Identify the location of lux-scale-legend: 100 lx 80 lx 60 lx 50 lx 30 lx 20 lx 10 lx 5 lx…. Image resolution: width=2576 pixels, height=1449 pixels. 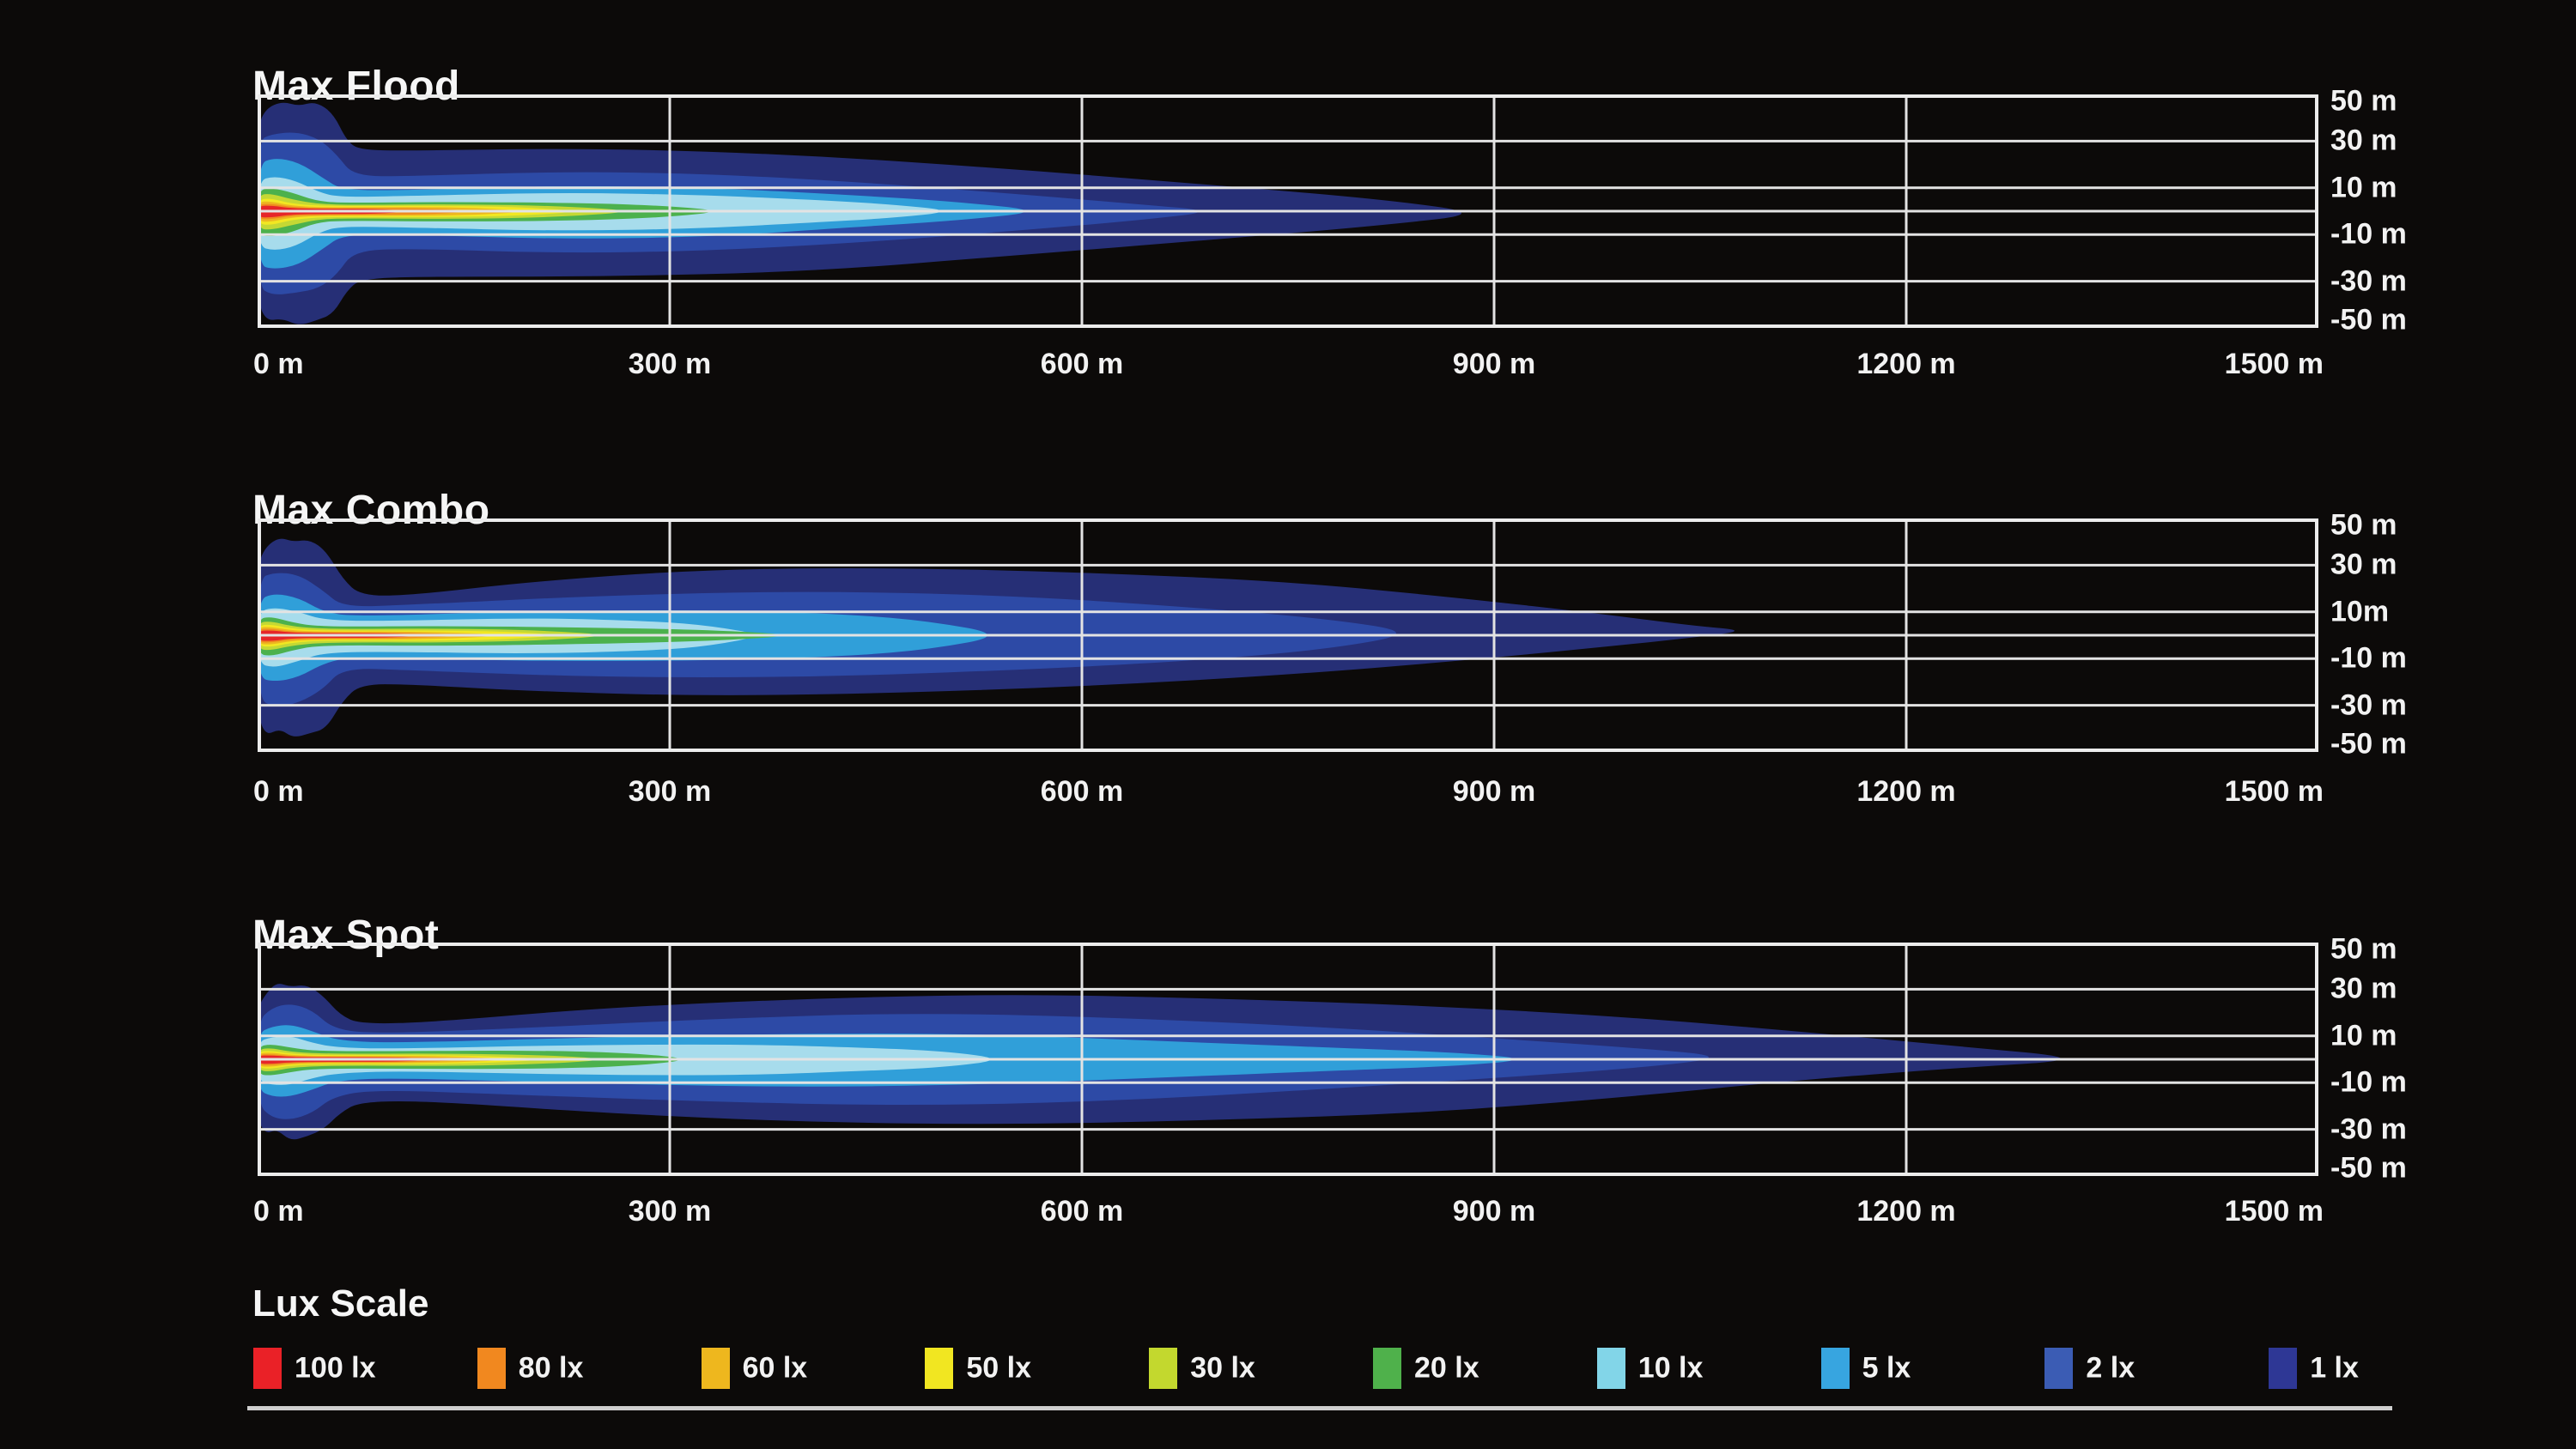
(1288, 1368).